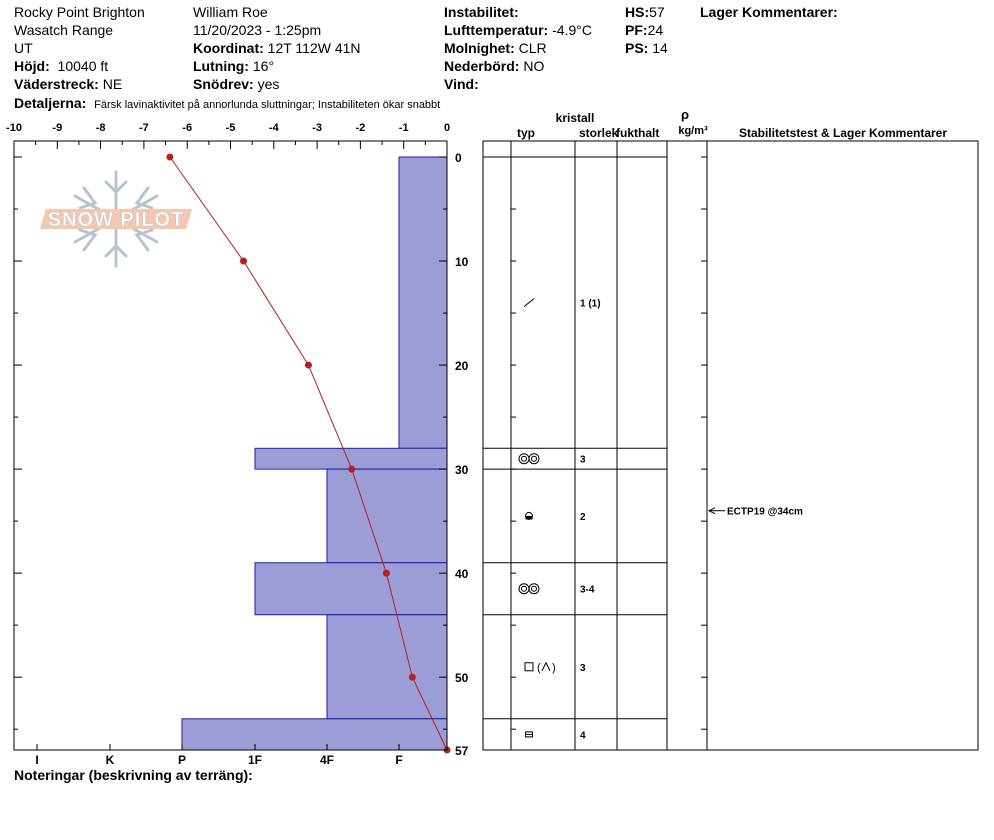 The width and height of the screenshot is (994, 840). Describe the element at coordinates (219, 755) in the screenshot. I see `hardness-axis: I K P 1F 4F F` at that location.